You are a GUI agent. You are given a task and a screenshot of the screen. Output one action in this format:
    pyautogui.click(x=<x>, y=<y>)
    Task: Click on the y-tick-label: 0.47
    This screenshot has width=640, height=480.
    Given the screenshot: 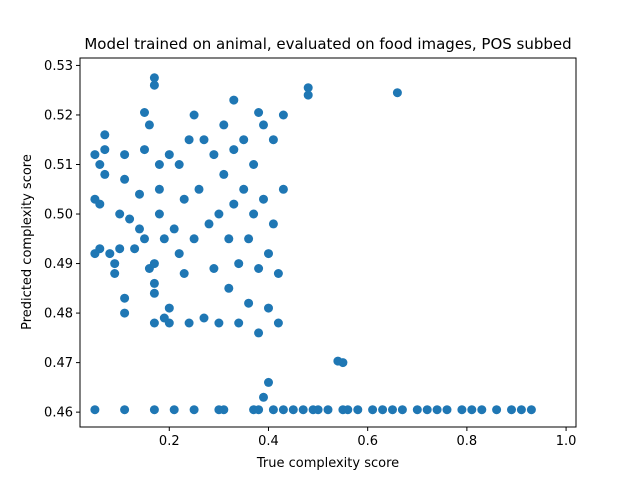 What is the action you would take?
    pyautogui.click(x=58, y=363)
    